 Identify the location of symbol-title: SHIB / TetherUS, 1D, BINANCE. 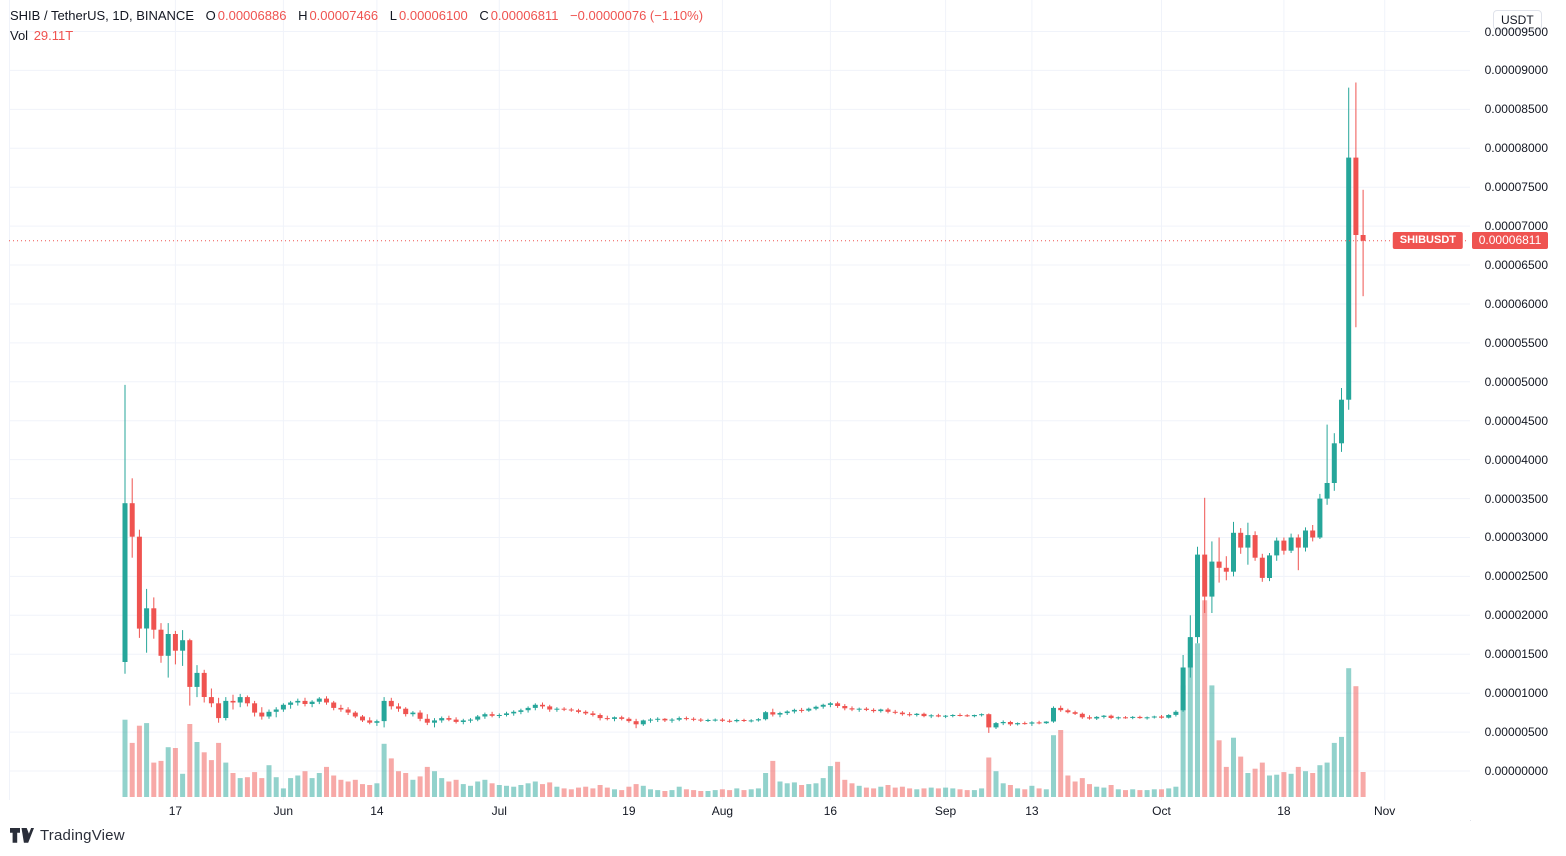
(102, 15).